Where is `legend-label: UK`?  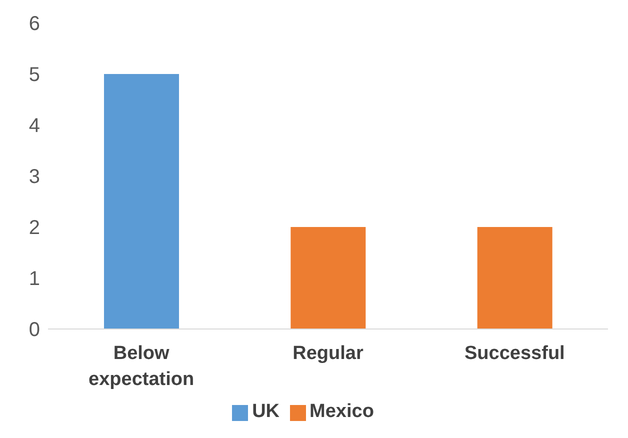
legend-label: UK is located at coordinates (266, 411).